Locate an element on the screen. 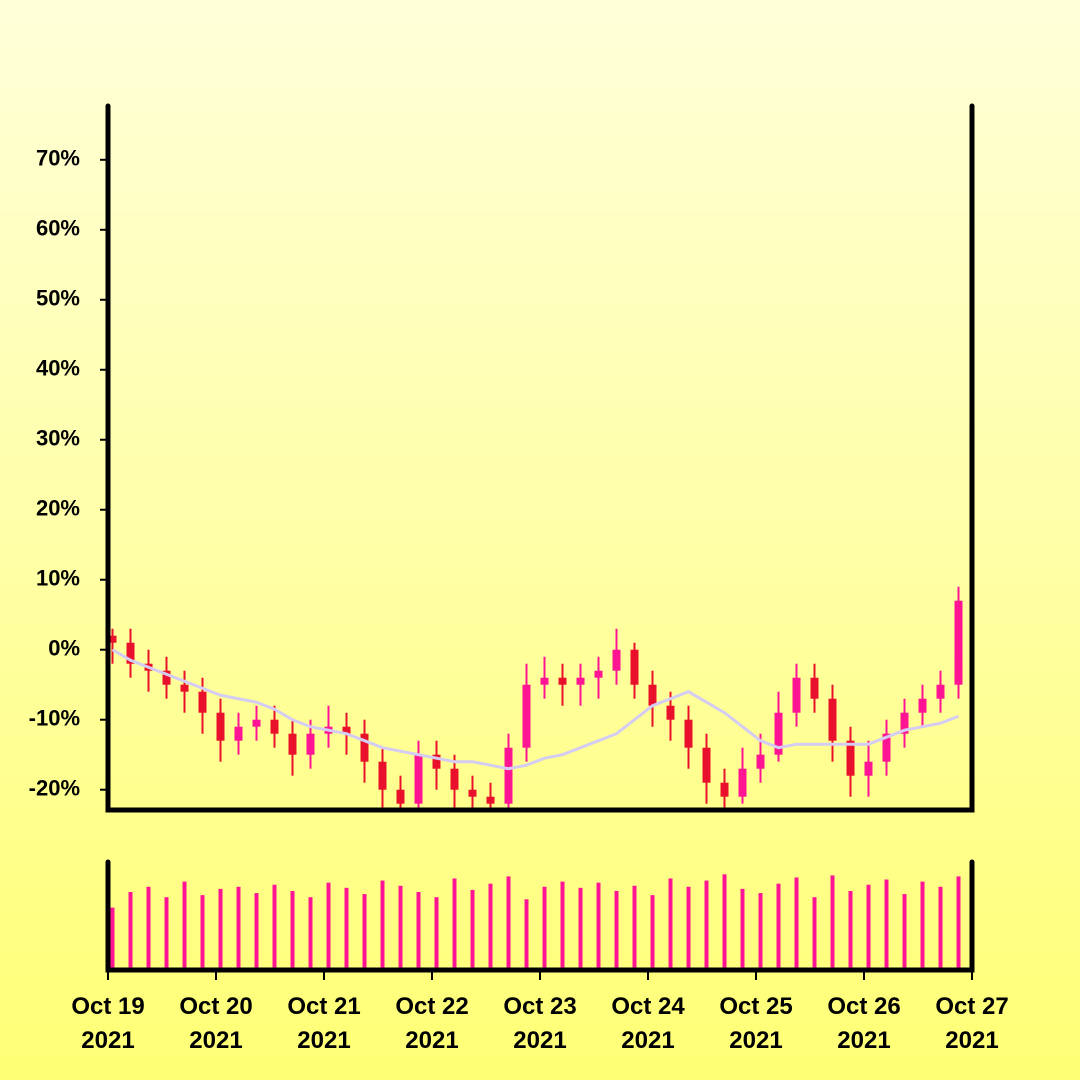  x-tick-label: Oct 23 2021 is located at coordinates (540, 1023).